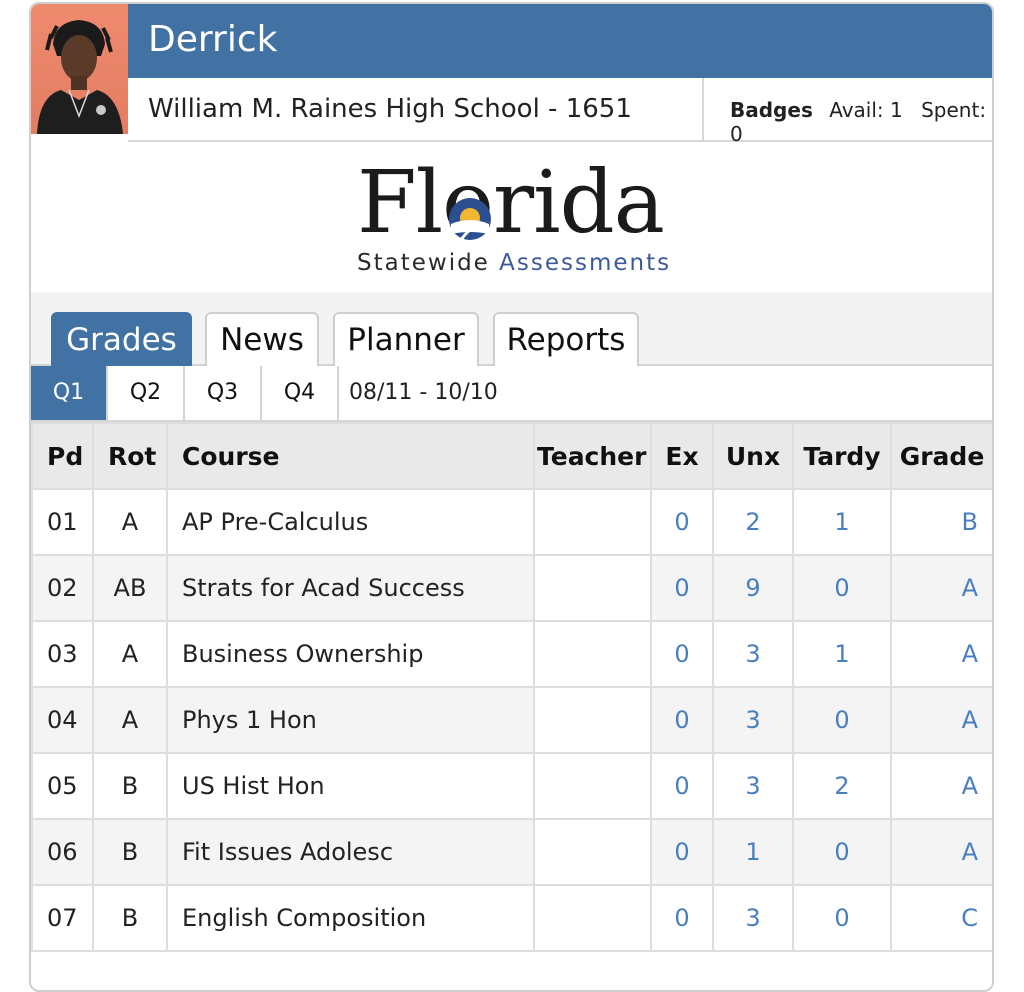 The image size is (1024, 992). I want to click on student-name: Derrick, so click(213, 39).